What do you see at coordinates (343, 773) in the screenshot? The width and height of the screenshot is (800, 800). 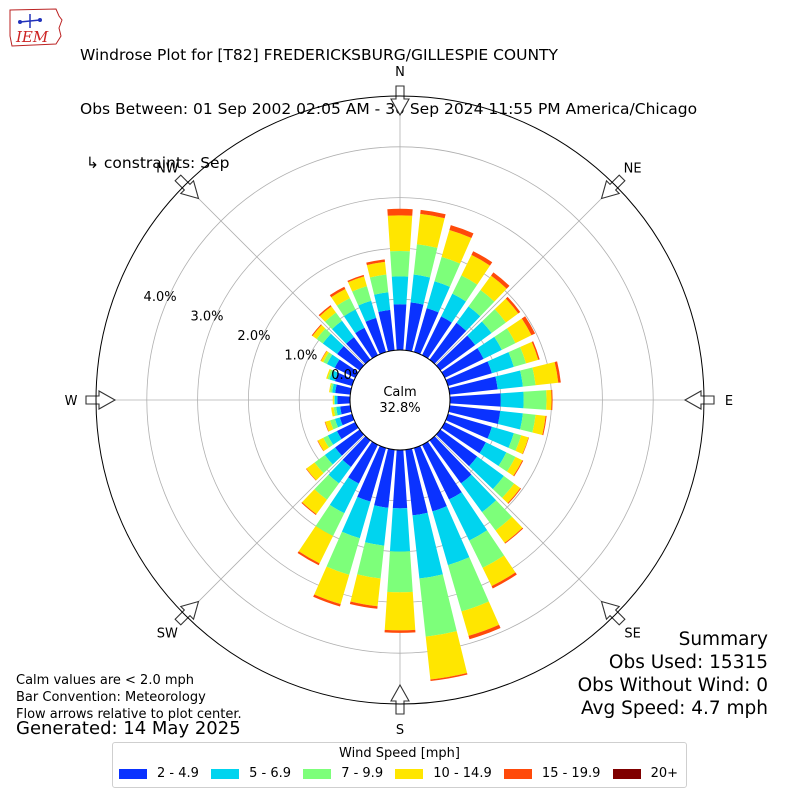 I see `legend-item: 7 - 9.9` at bounding box center [343, 773].